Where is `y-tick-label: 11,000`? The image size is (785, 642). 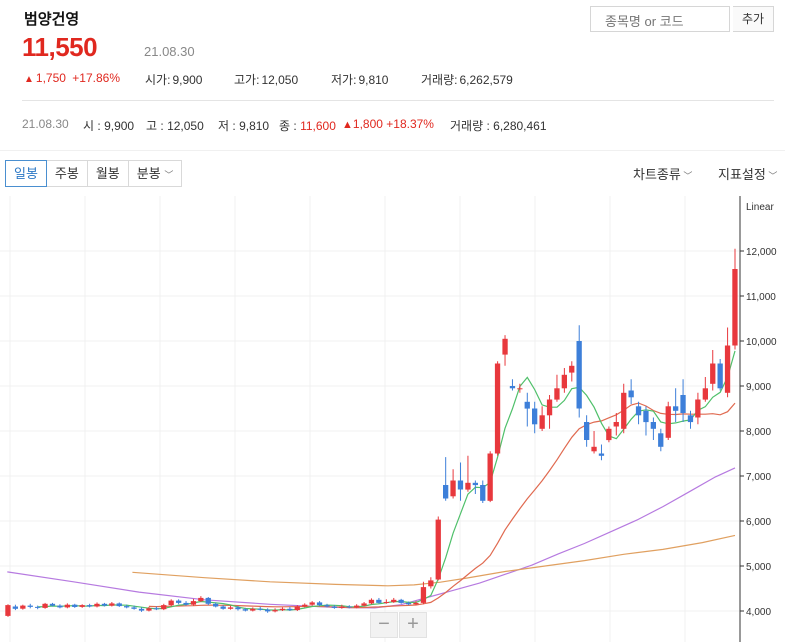 y-tick-label: 11,000 is located at coordinates (761, 297).